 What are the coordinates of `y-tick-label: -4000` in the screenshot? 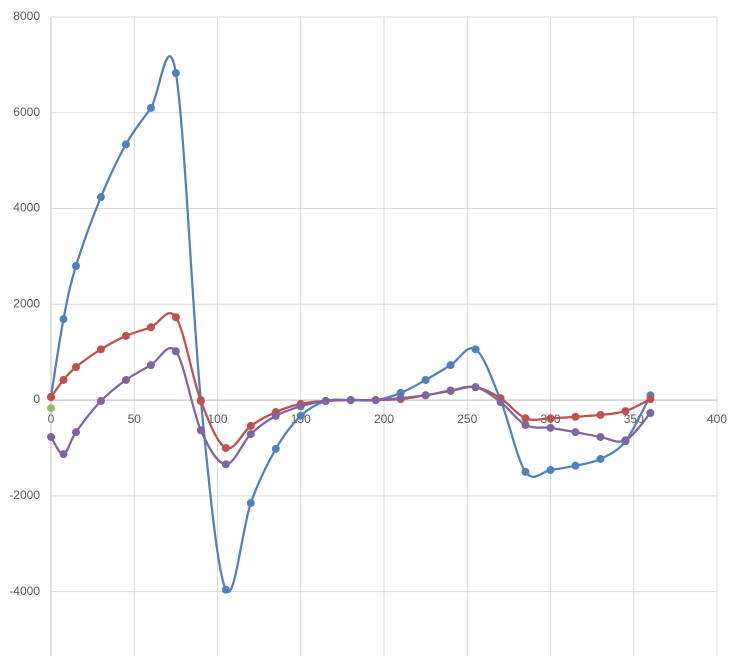 It's located at (24, 591).